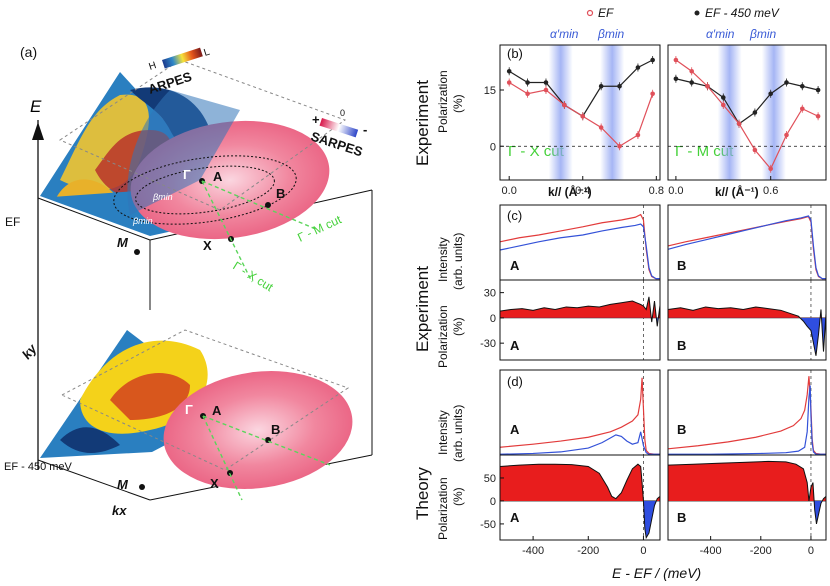 This screenshot has height=586, width=830. What do you see at coordinates (747, 492) in the screenshot?
I see `chart-d-right-pol-outline` at bounding box center [747, 492].